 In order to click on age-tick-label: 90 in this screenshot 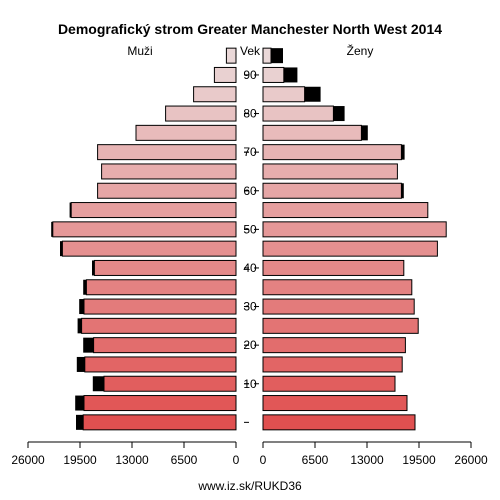, I will do `click(250, 75)`.